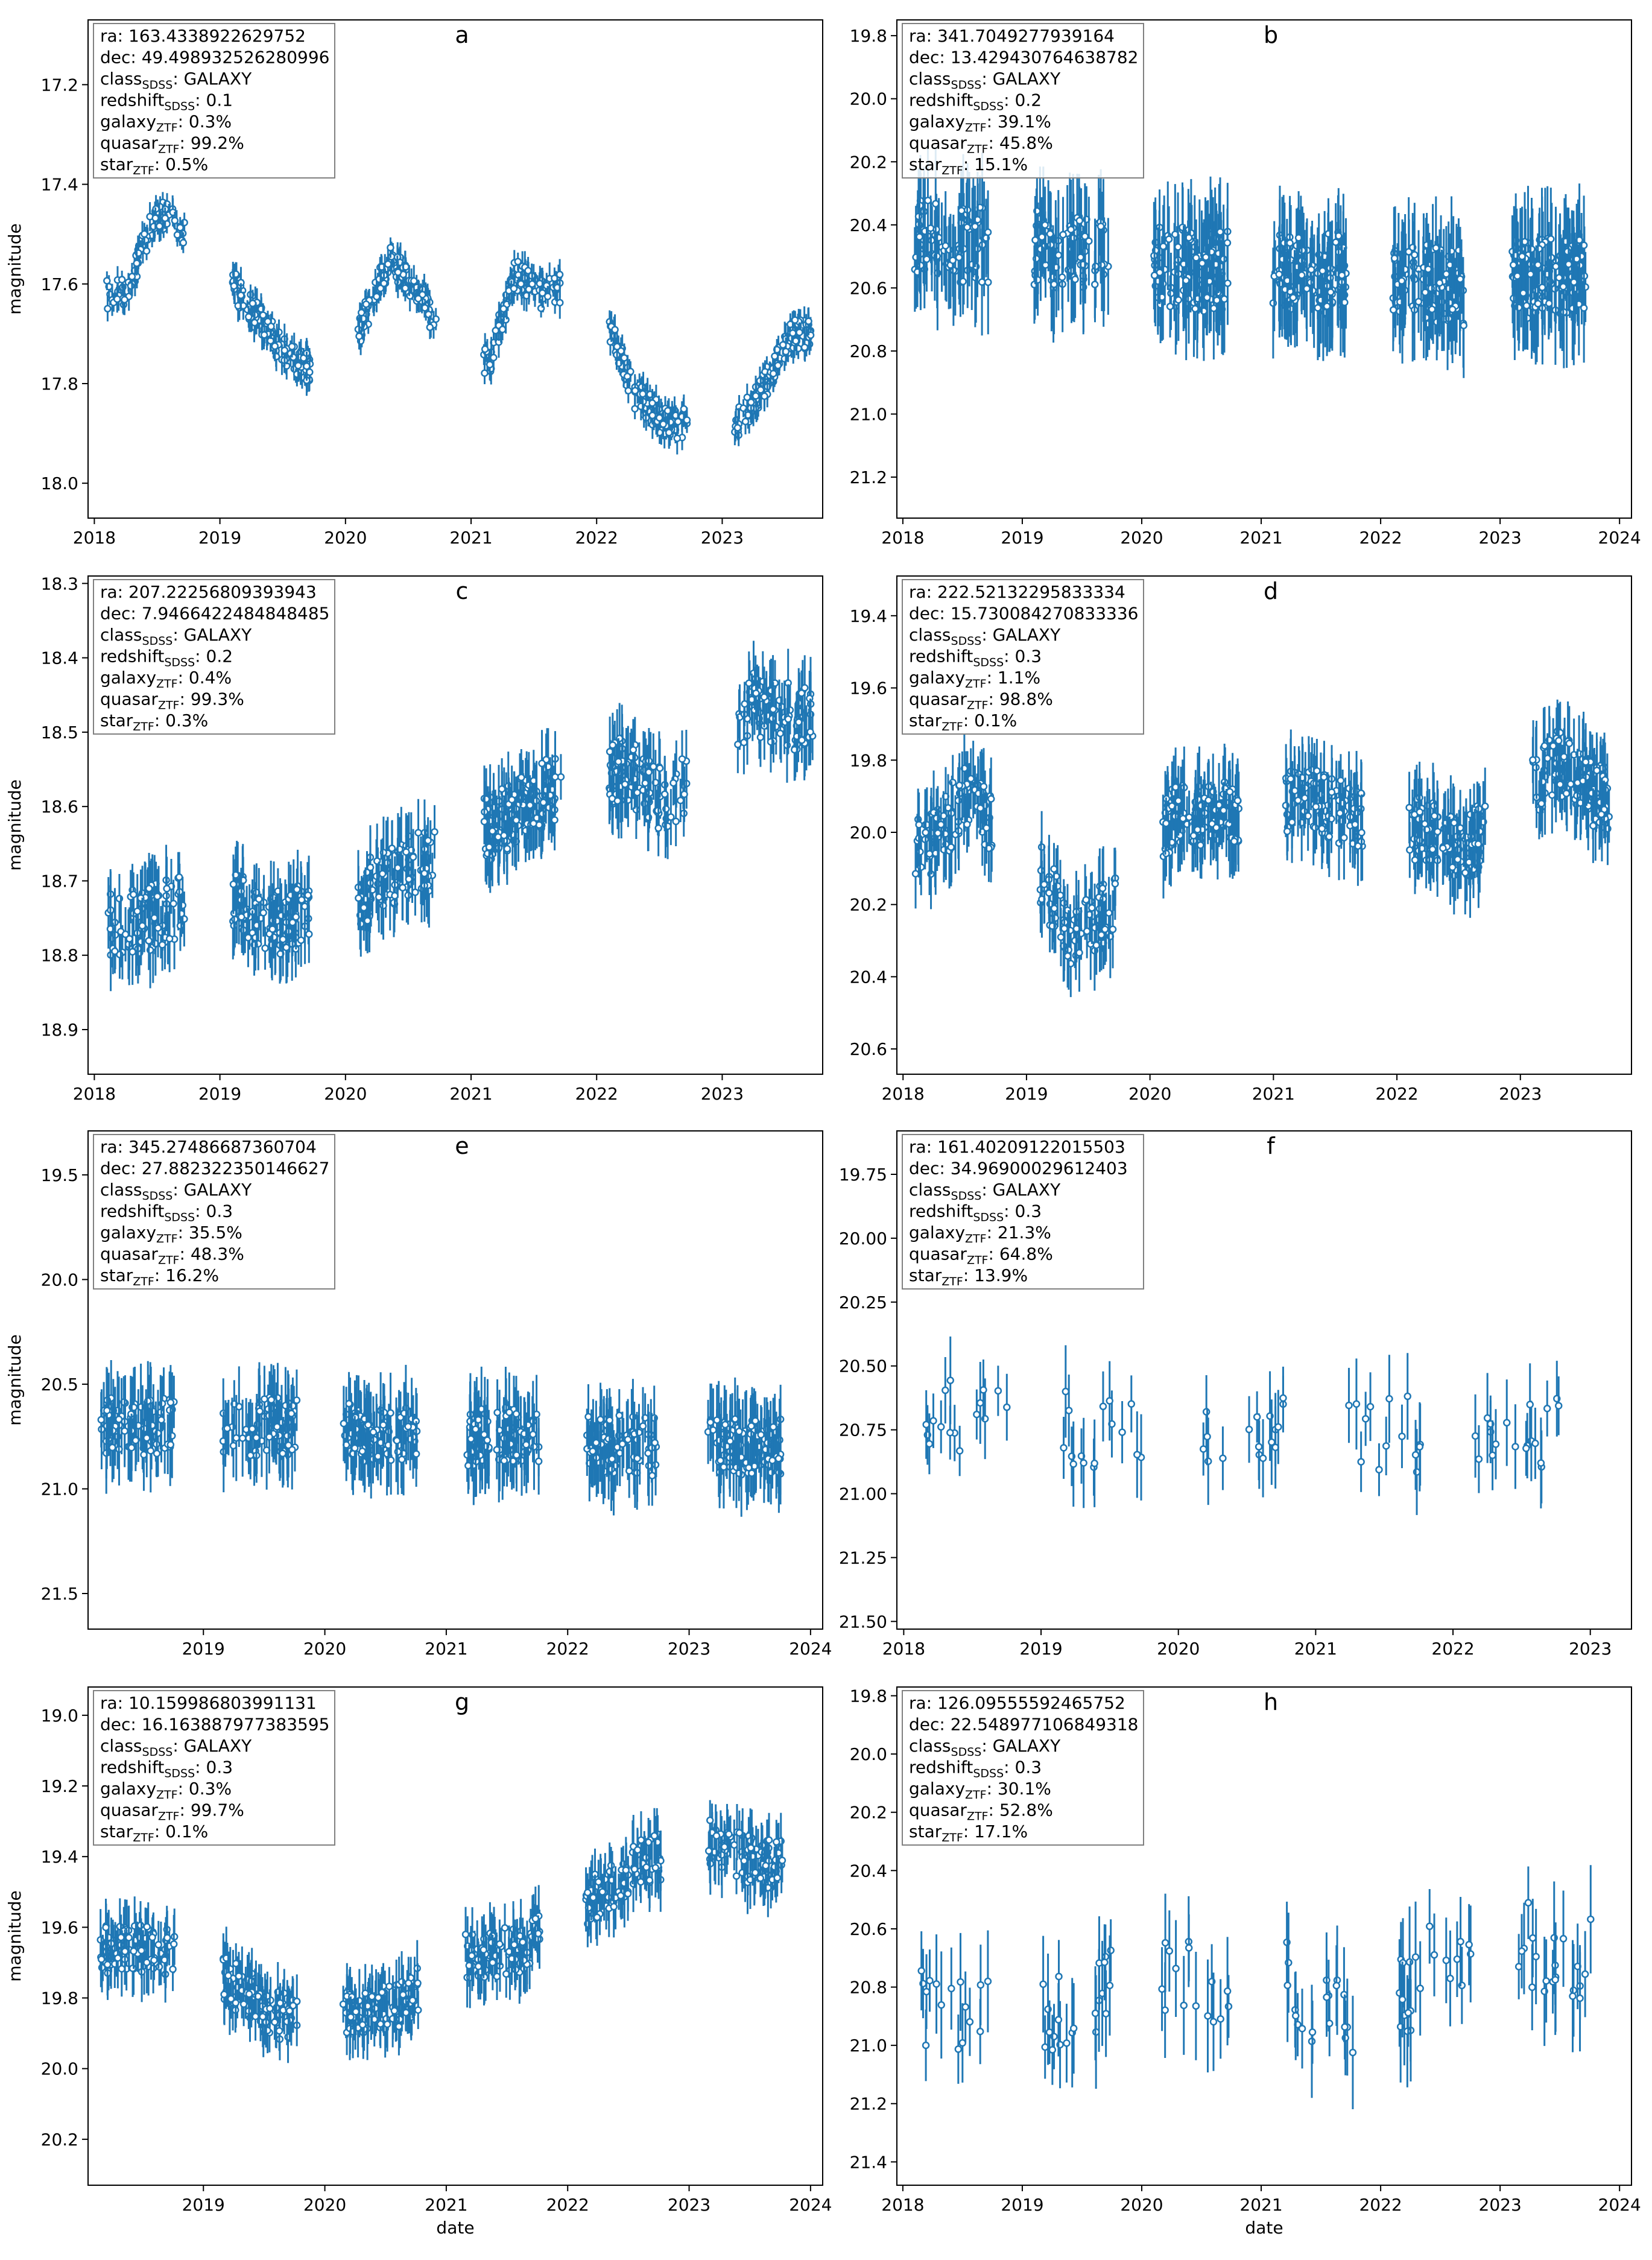 The height and width of the screenshot is (2260, 1652). What do you see at coordinates (169, 149) in the screenshot?
I see `info-subscript: ZTF` at bounding box center [169, 149].